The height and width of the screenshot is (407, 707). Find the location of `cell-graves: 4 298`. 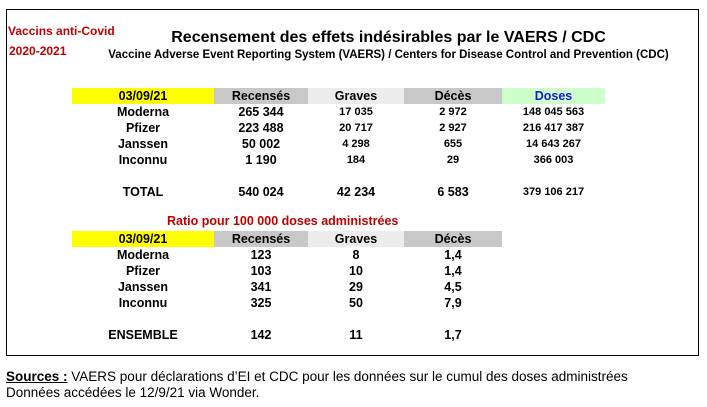

cell-graves: 4 298 is located at coordinates (356, 144).